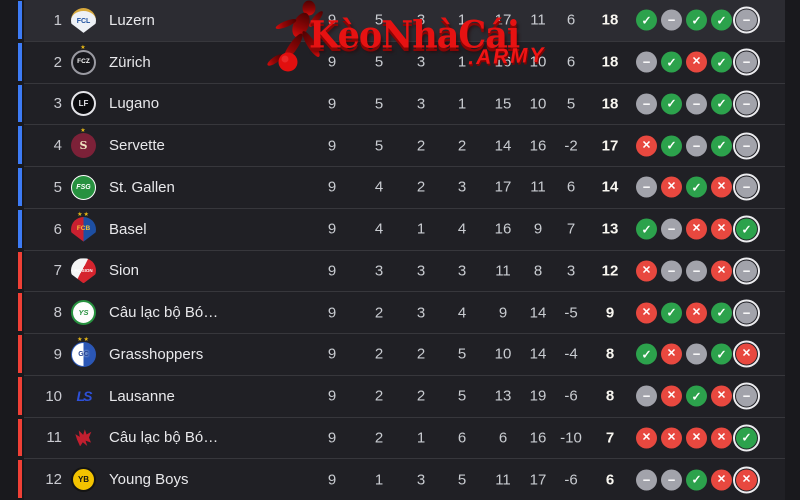 The width and height of the screenshot is (800, 500). I want to click on position-number: 8, so click(57, 313).